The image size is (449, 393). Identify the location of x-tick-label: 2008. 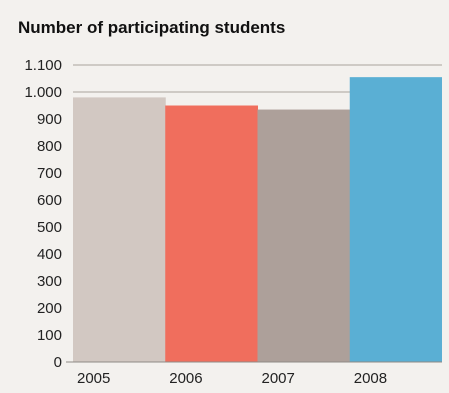
(370, 378).